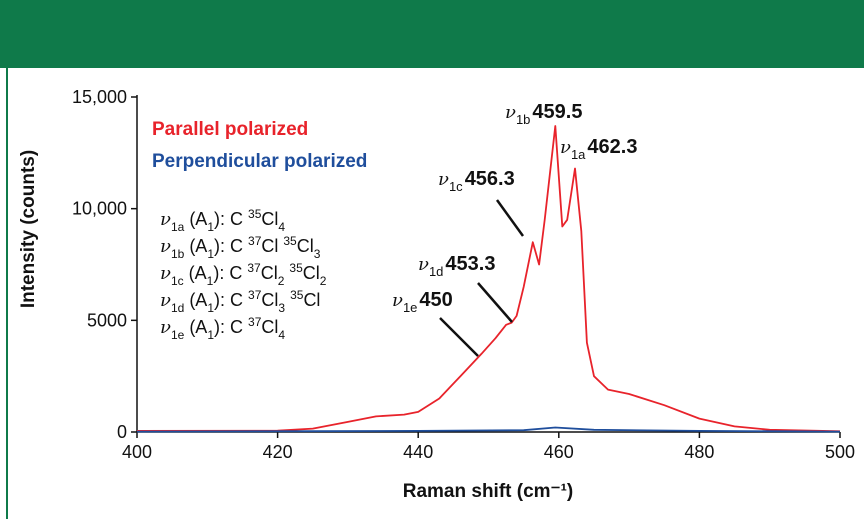 This screenshot has width=864, height=519. I want to click on legend-label: Perpendicular polarized, so click(259, 161).